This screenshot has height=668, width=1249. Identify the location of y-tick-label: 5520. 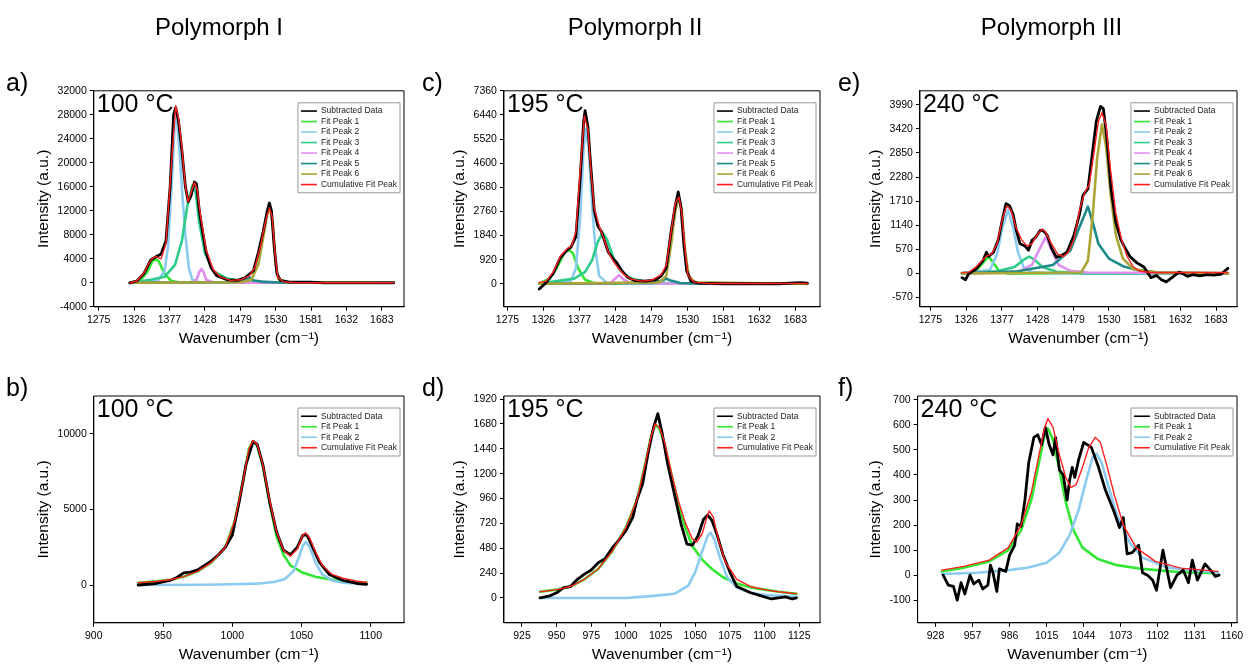
(485, 137).